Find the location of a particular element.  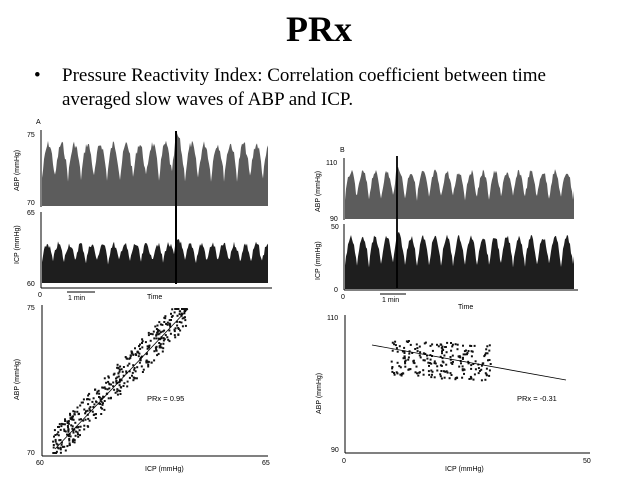

panel-a-scatter-x-left: 60 is located at coordinates (40, 463).